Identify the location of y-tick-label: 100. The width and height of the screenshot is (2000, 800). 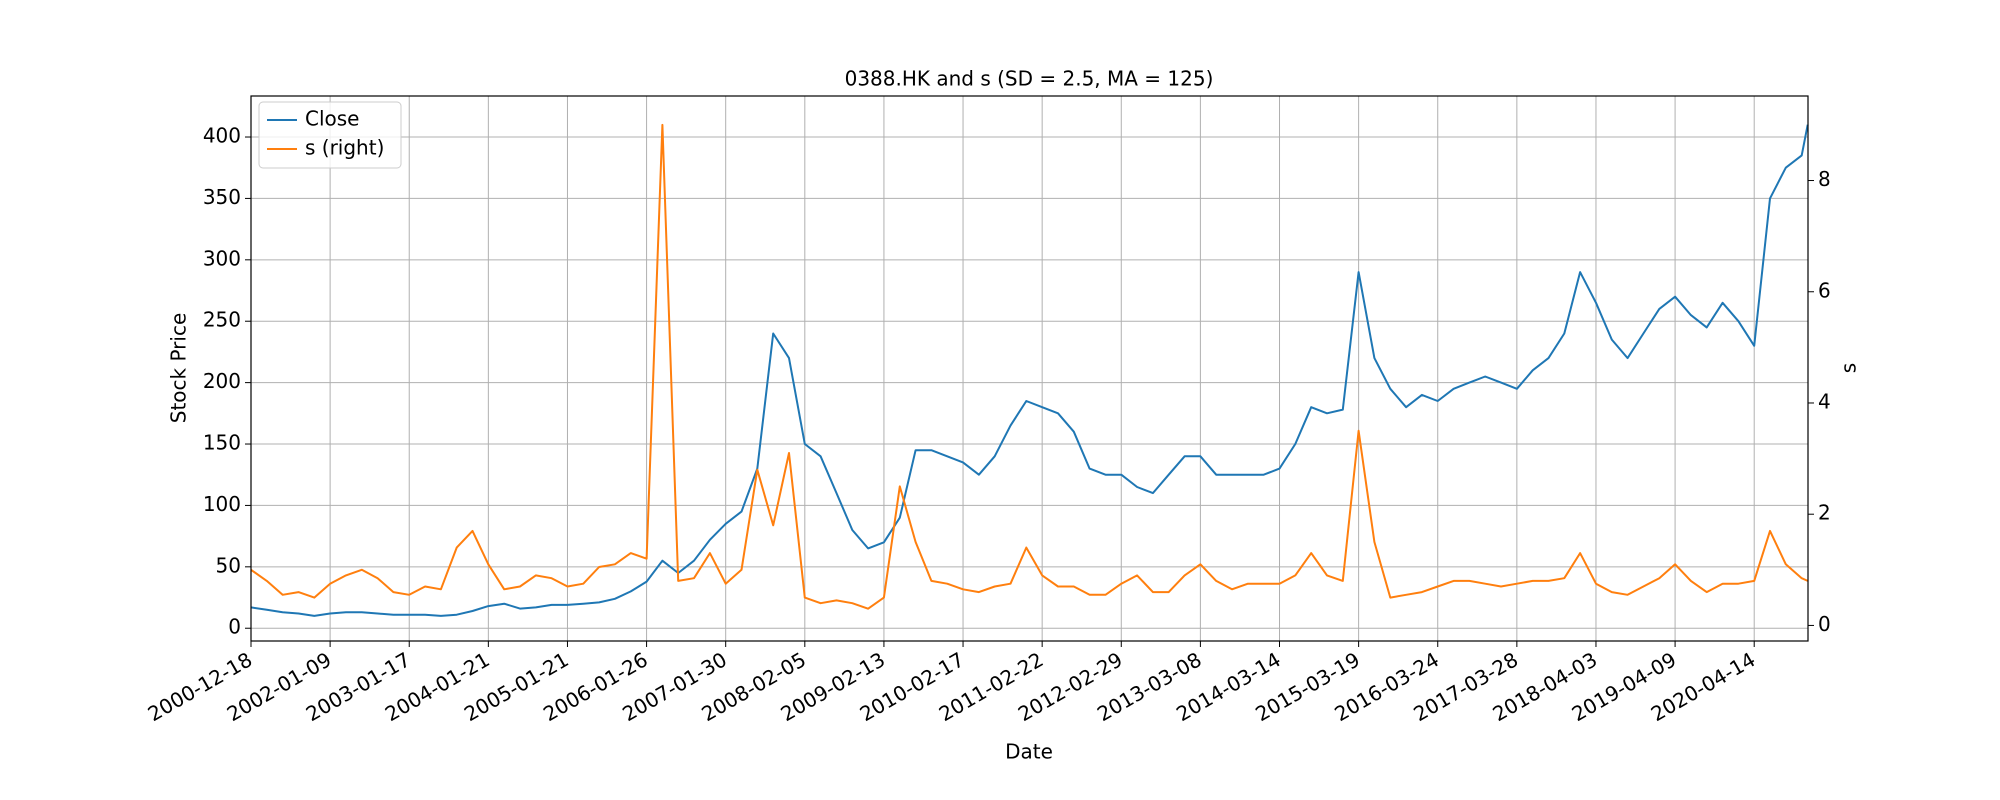
(222, 504).